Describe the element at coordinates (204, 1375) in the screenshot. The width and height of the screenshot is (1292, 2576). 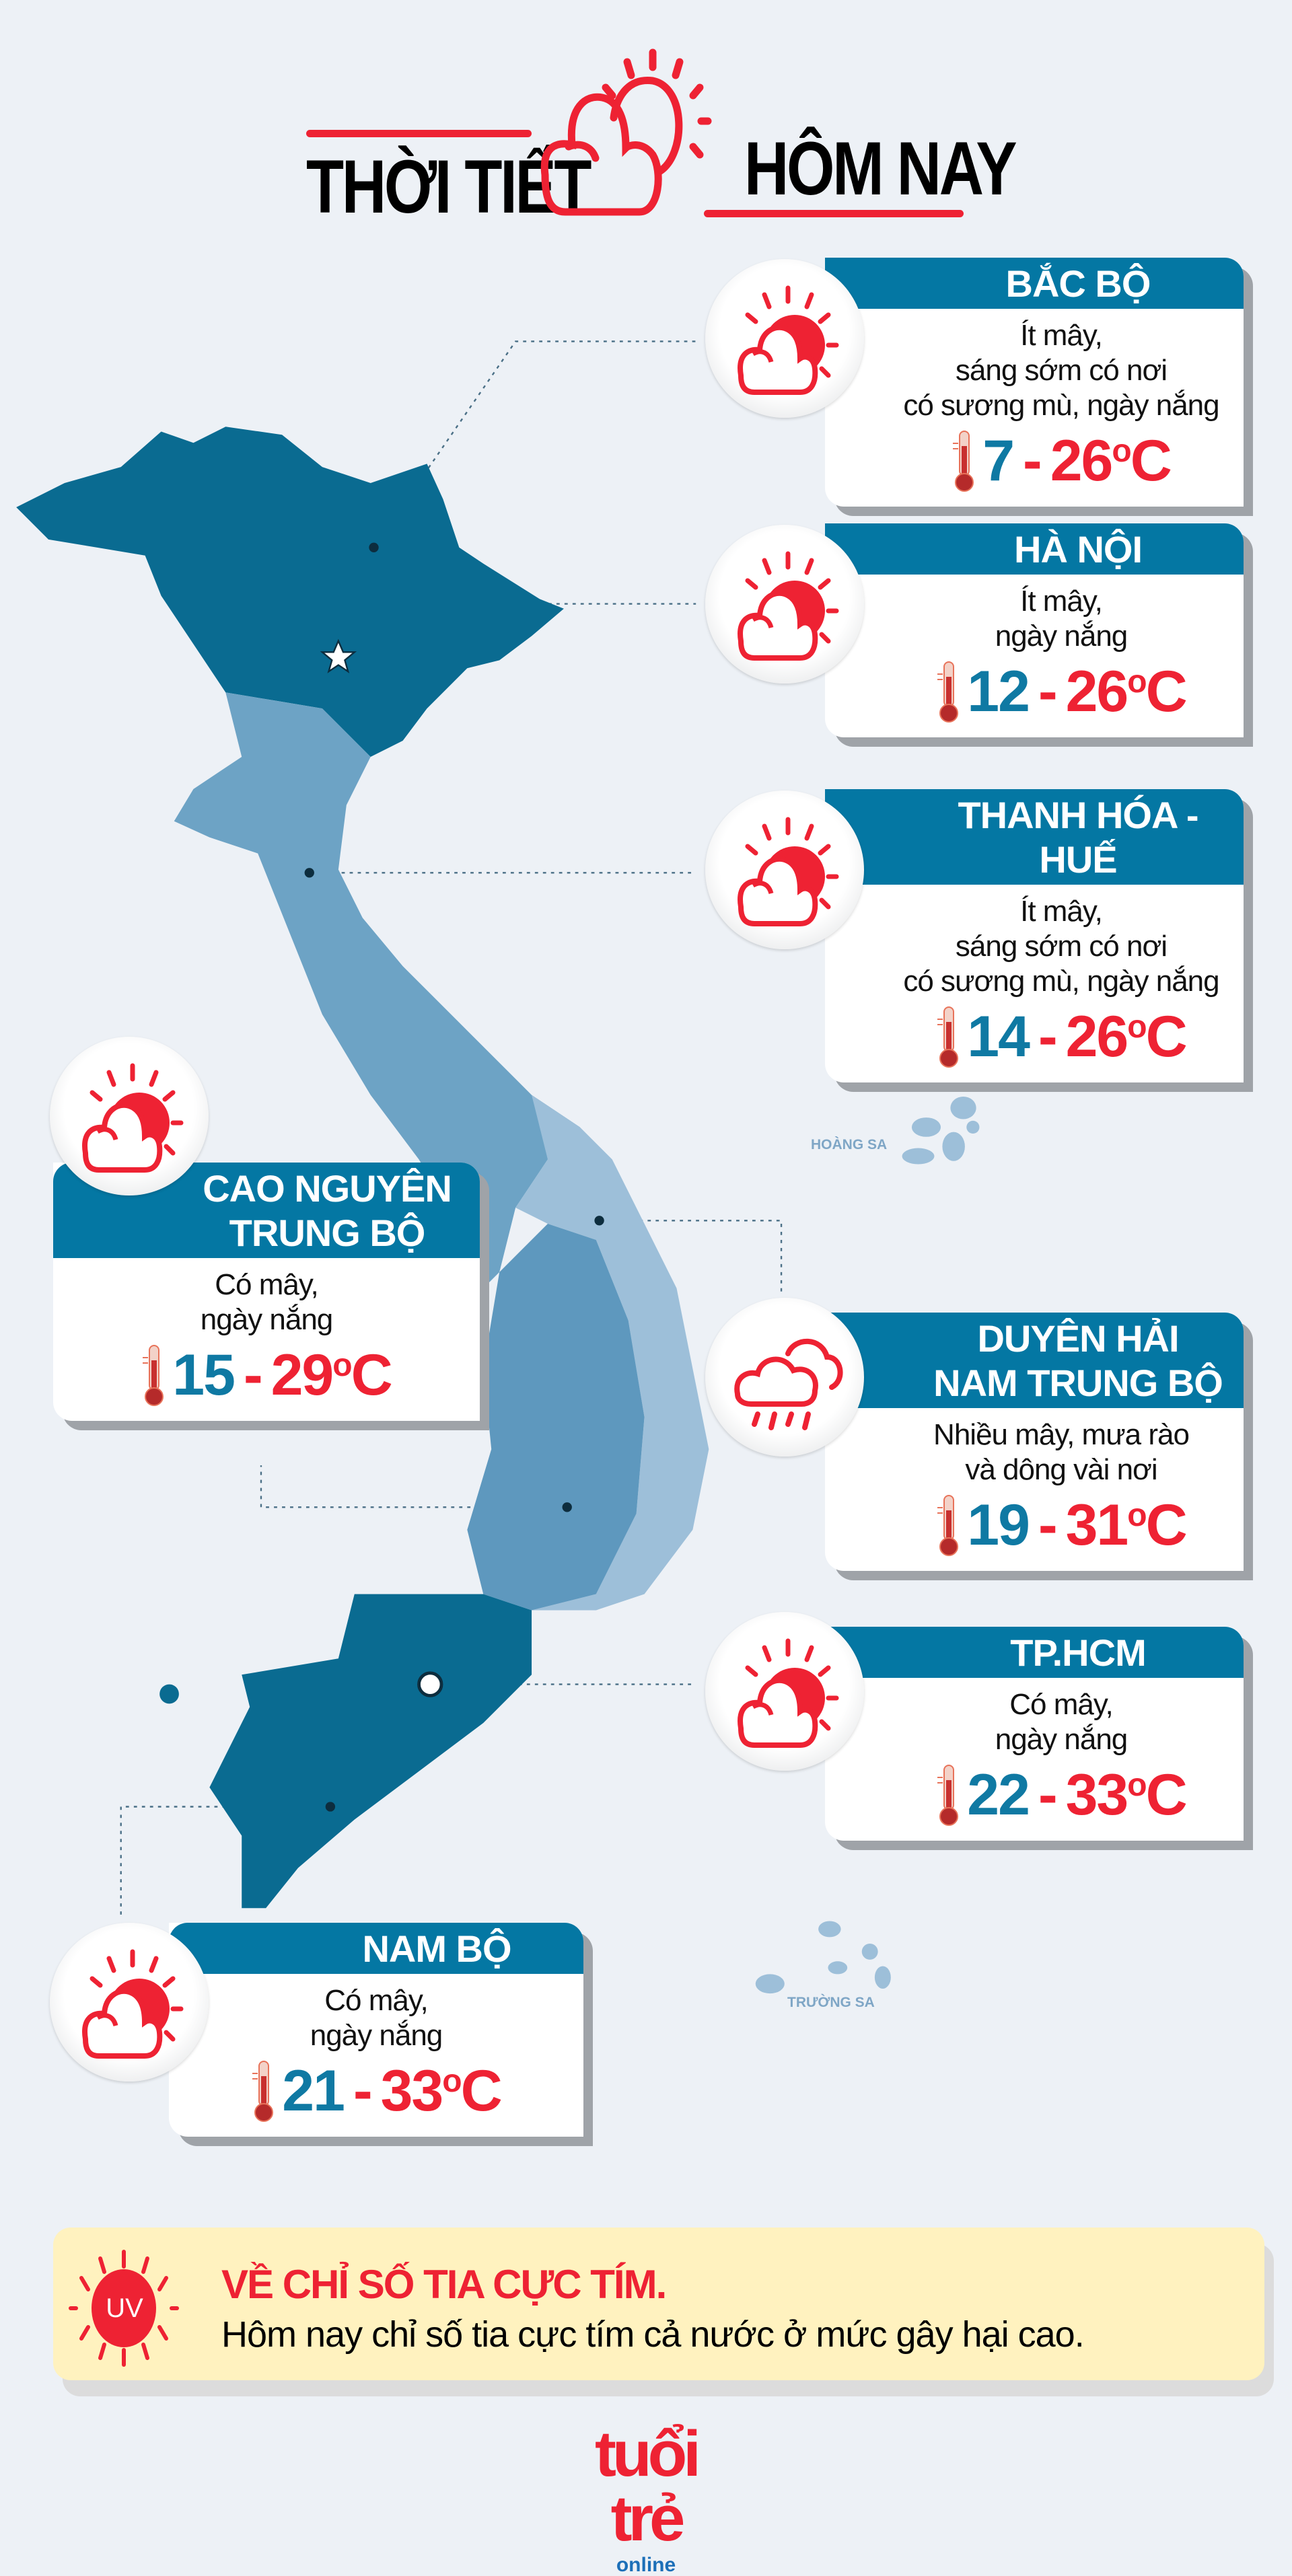
I see `temp-low: 15` at that location.